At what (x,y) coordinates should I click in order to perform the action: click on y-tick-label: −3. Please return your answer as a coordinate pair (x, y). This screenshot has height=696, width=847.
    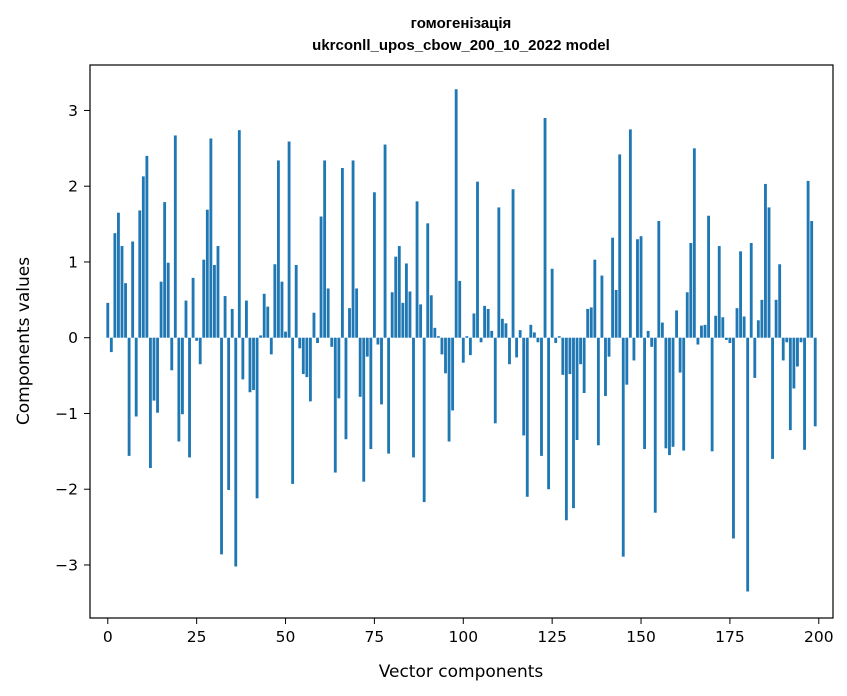
    Looking at the image, I should click on (66, 565).